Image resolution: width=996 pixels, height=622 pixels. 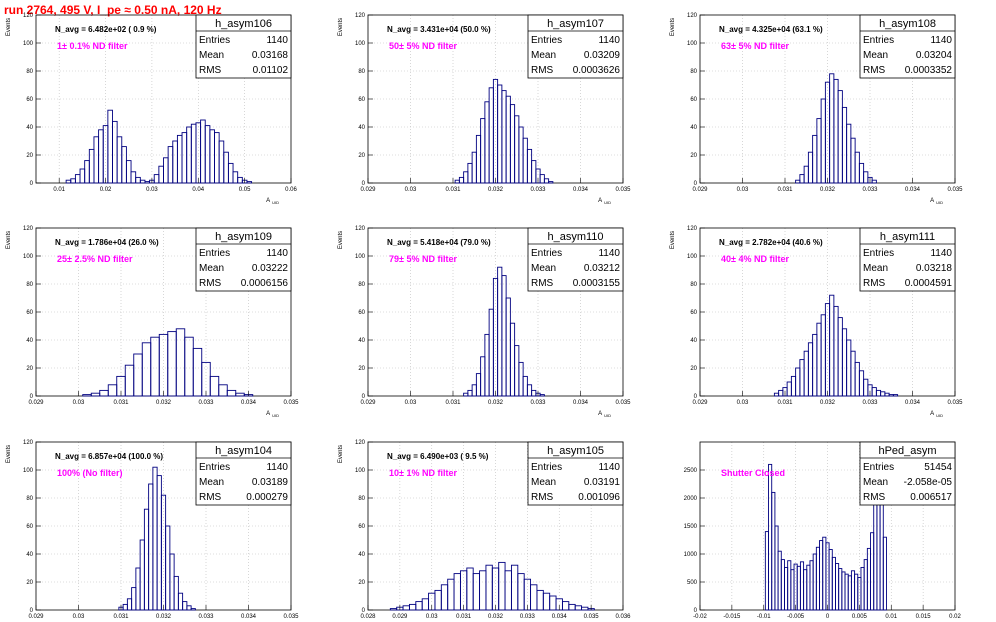 What do you see at coordinates (361, 72) in the screenshot?
I see `y-tick-label: 80` at bounding box center [361, 72].